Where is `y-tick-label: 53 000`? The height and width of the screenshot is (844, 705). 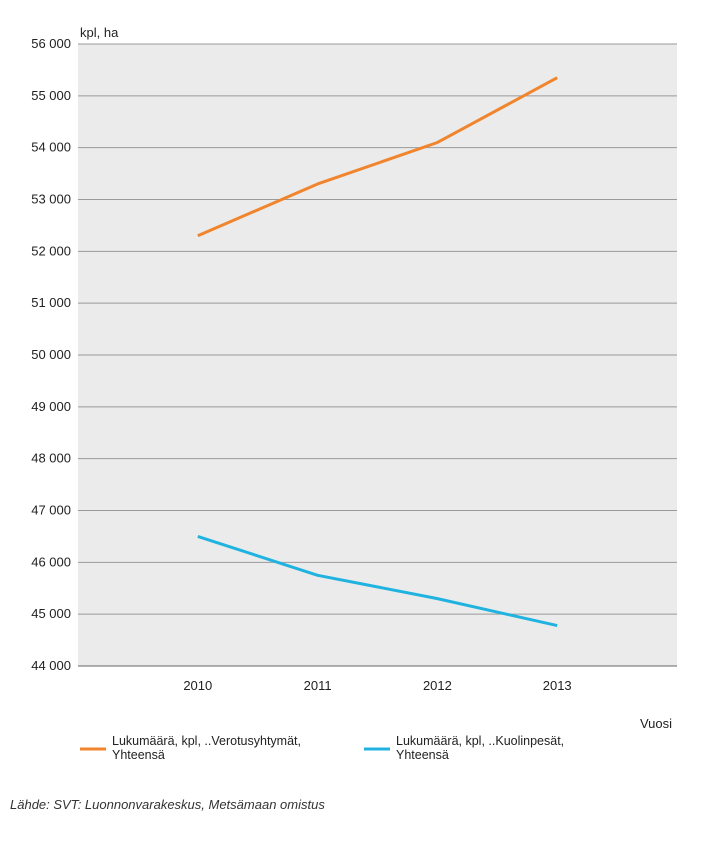 y-tick-label: 53 000 is located at coordinates (51, 199).